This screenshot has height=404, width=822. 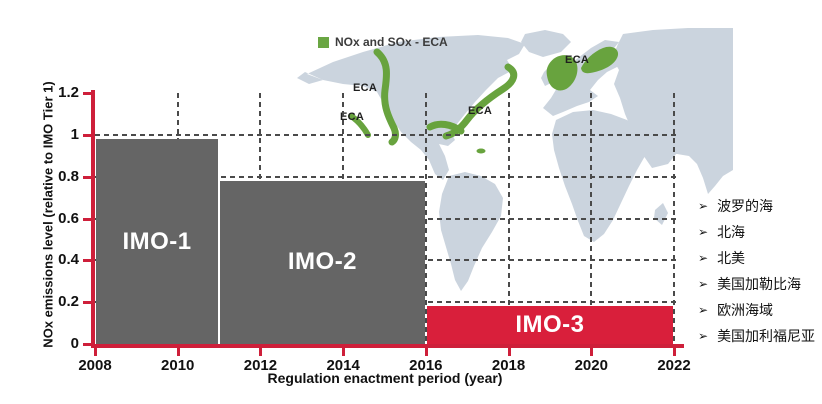 I want to click on x-tick-label: 2014, so click(x=343, y=365).